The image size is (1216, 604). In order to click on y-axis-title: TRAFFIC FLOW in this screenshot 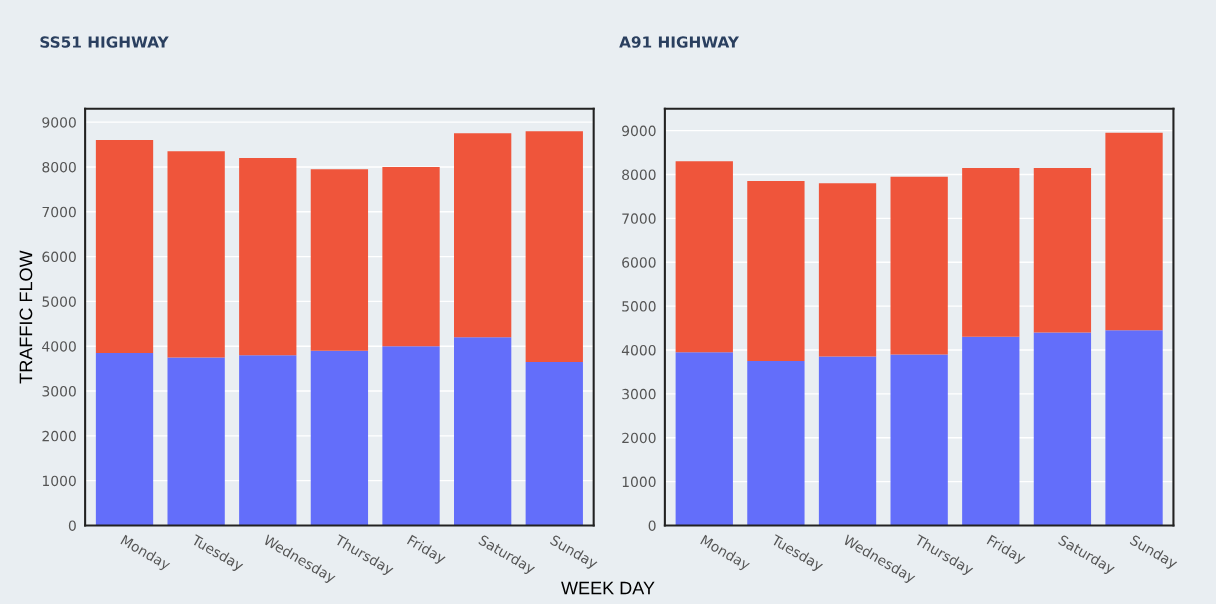, I will do `click(26, 317)`.